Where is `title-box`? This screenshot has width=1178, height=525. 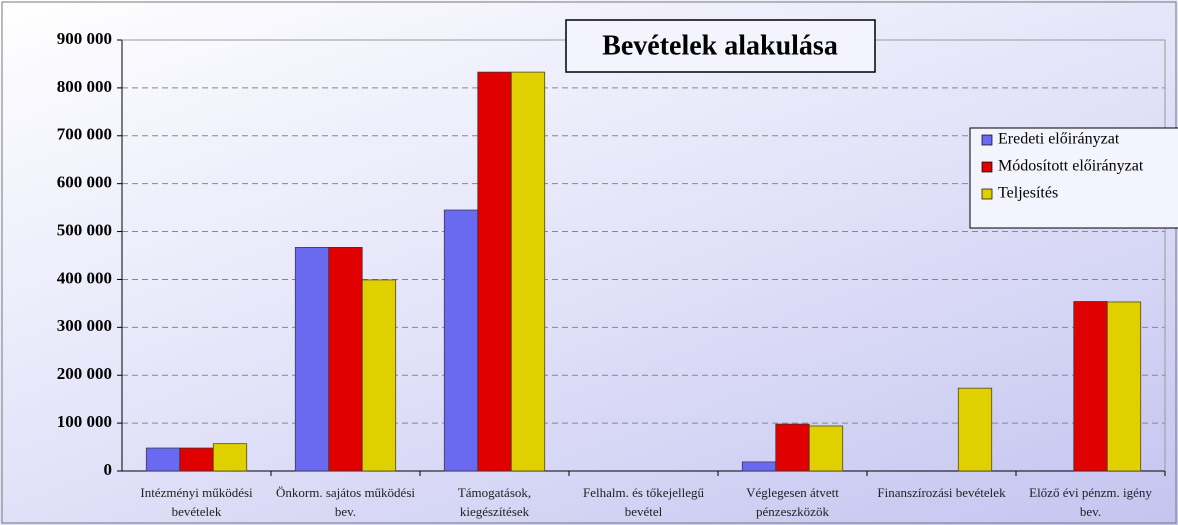 title-box is located at coordinates (720, 46).